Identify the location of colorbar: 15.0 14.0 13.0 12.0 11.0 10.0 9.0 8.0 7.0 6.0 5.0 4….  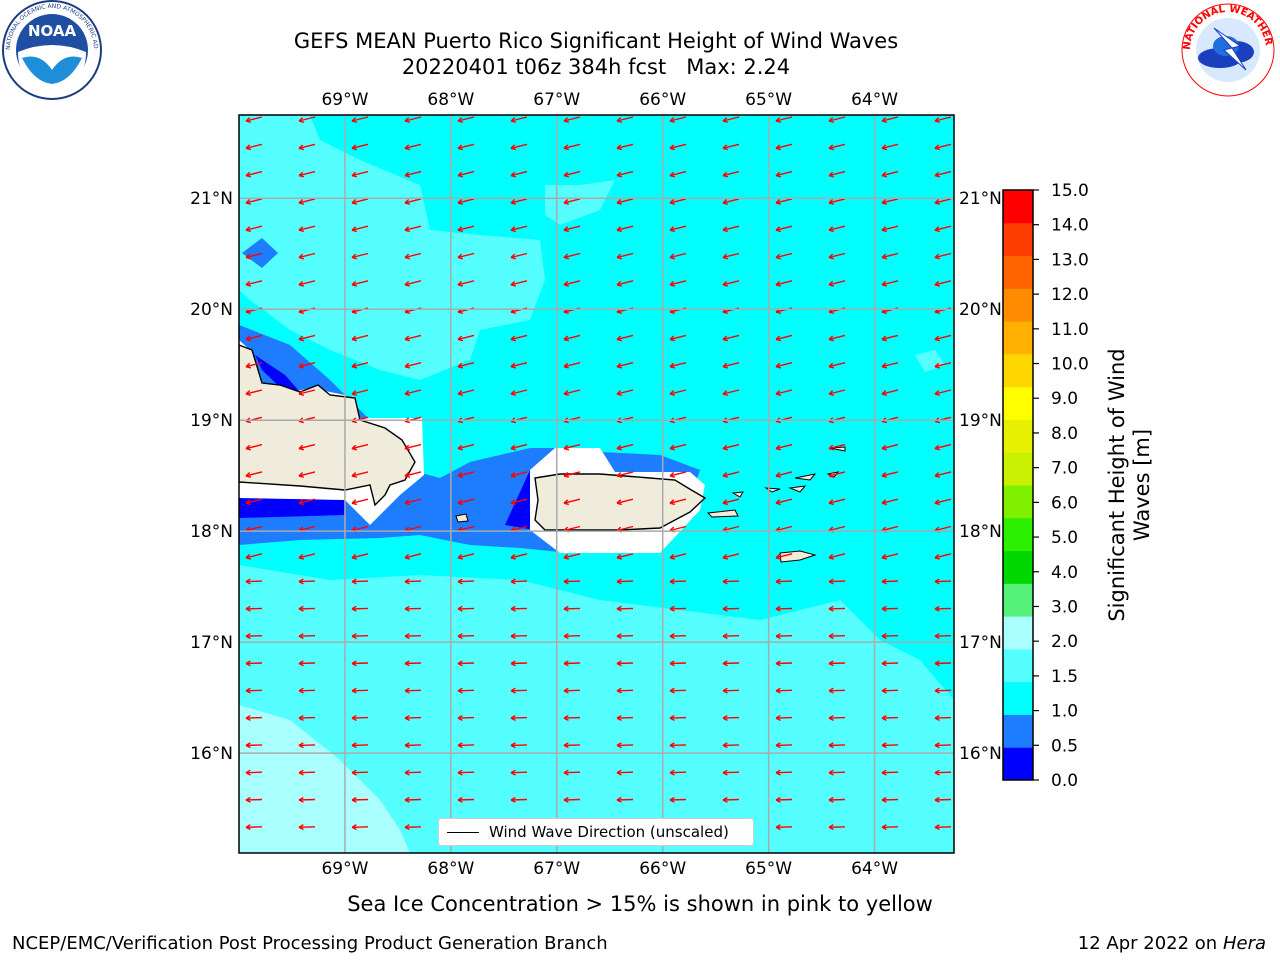
(1045, 486).